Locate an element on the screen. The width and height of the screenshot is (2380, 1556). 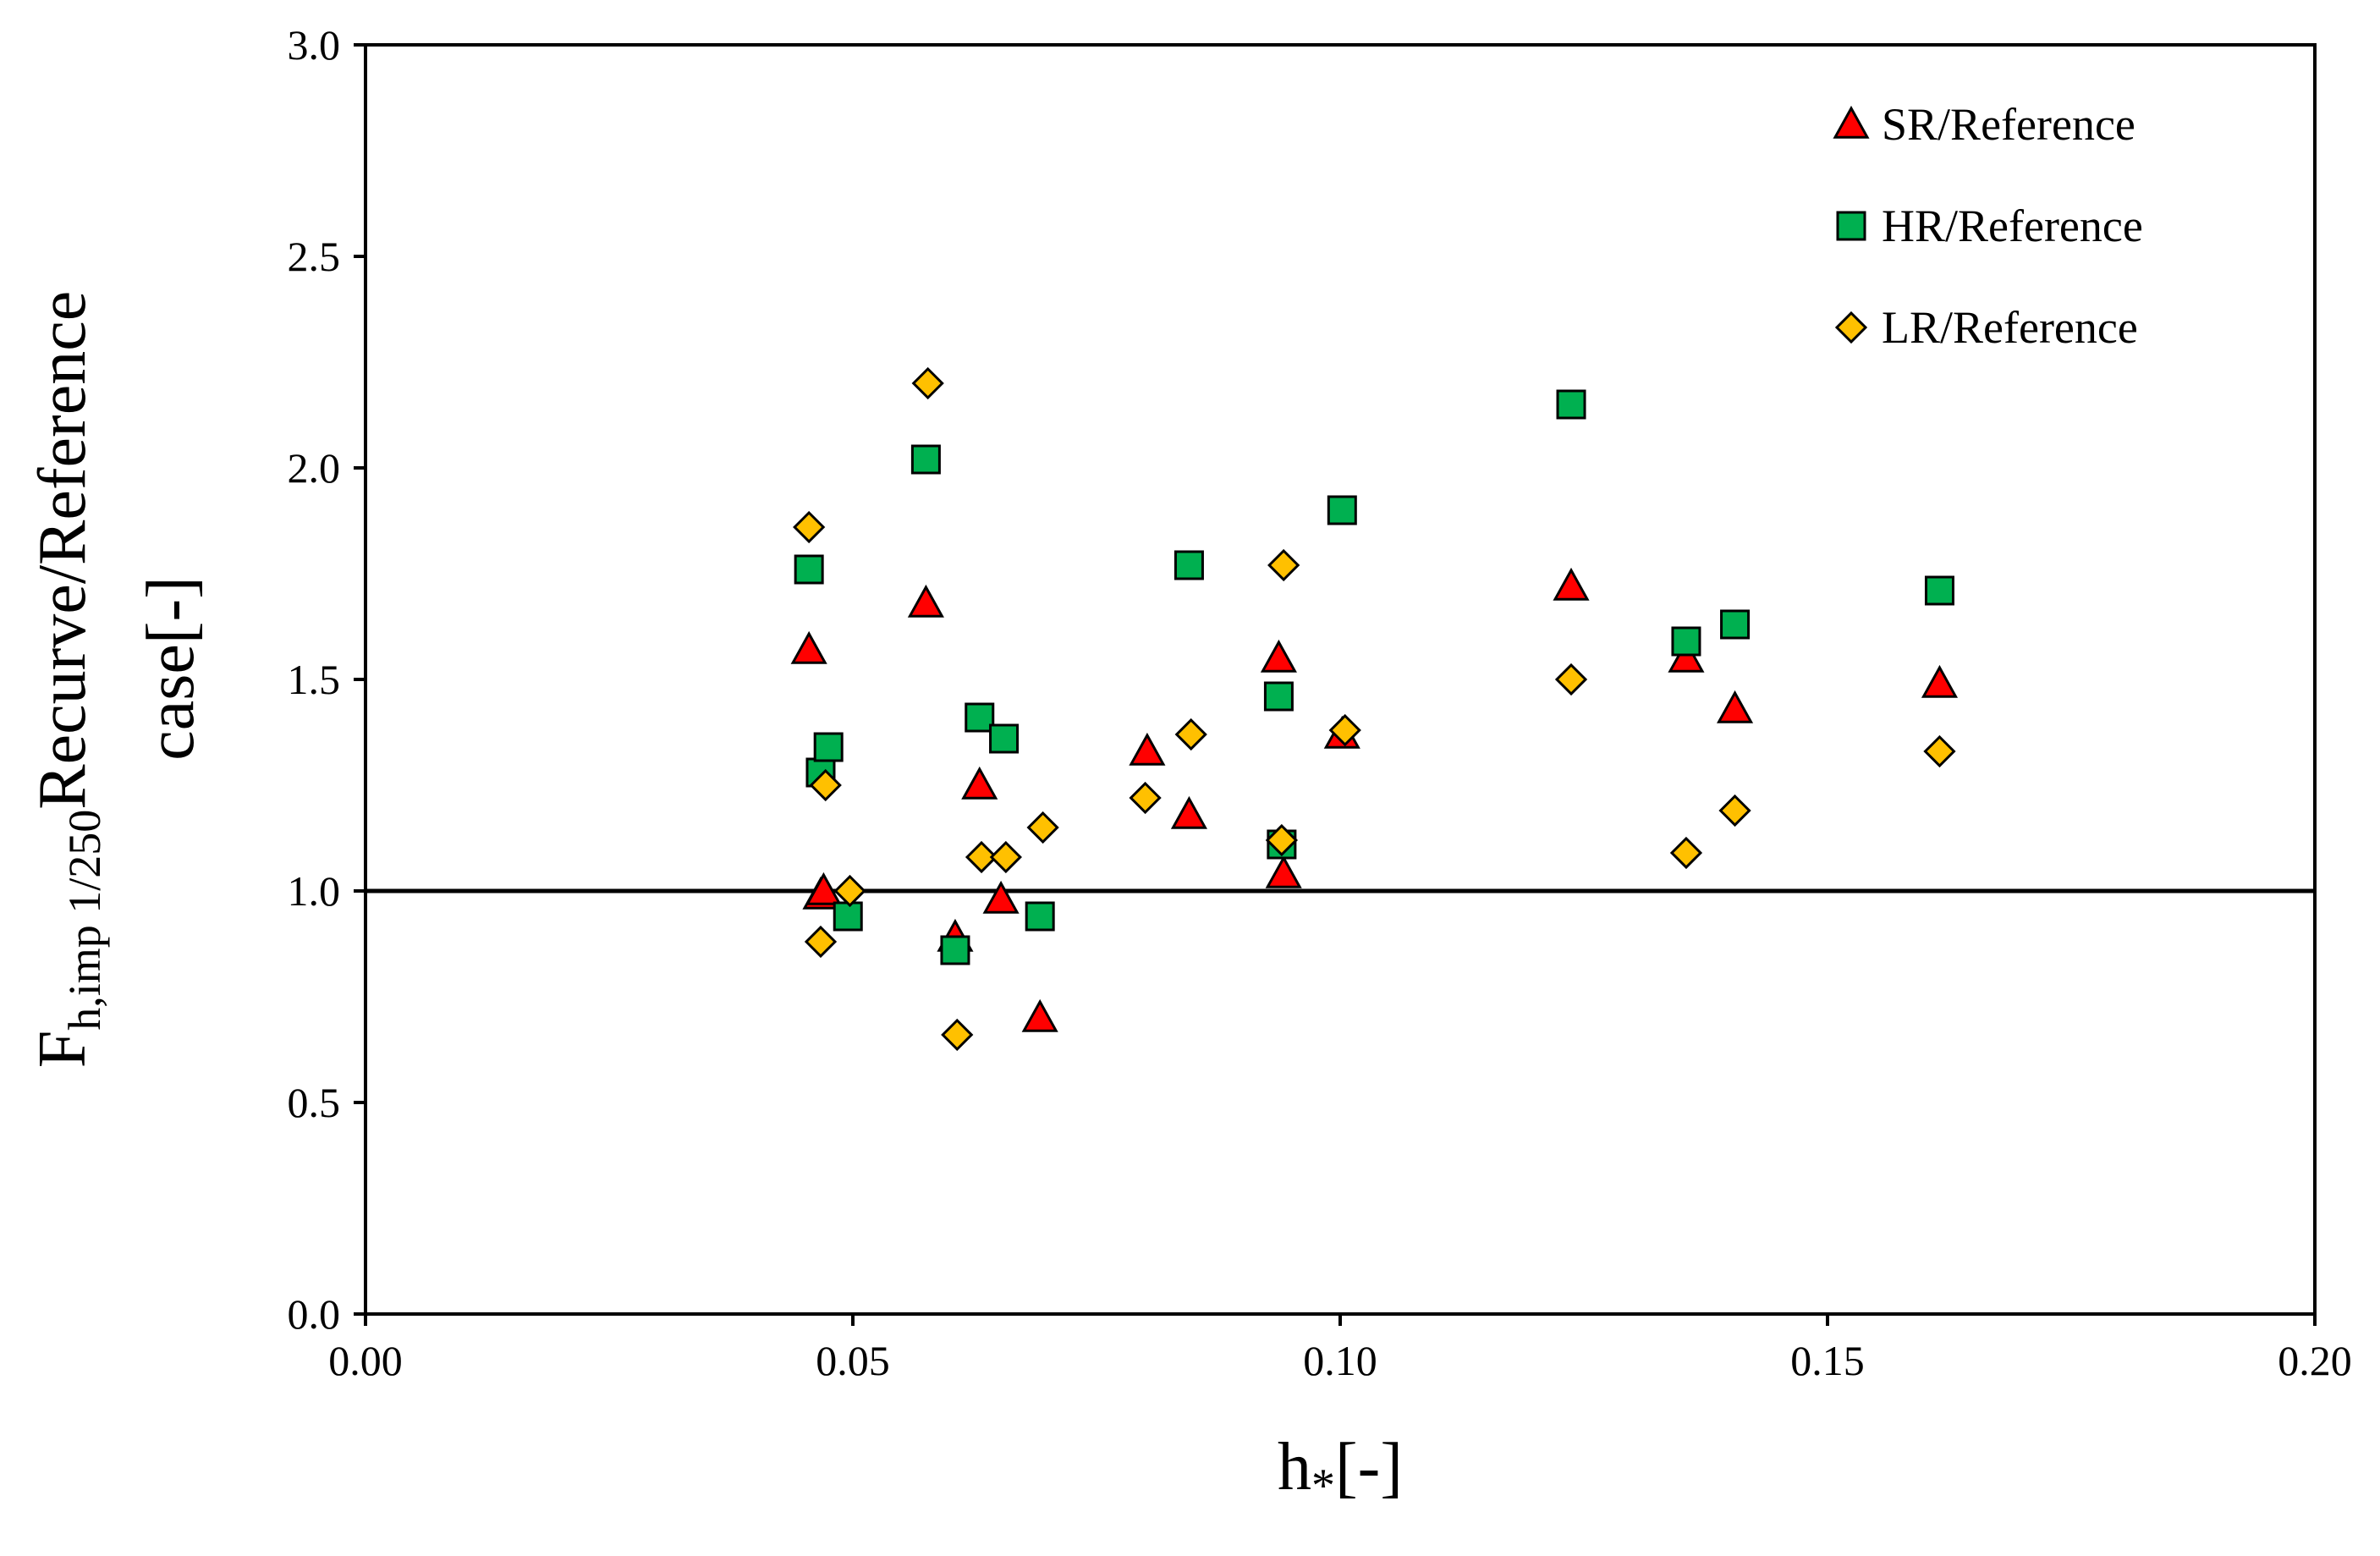
x-tick-label: 0.05 is located at coordinates (853, 1360).